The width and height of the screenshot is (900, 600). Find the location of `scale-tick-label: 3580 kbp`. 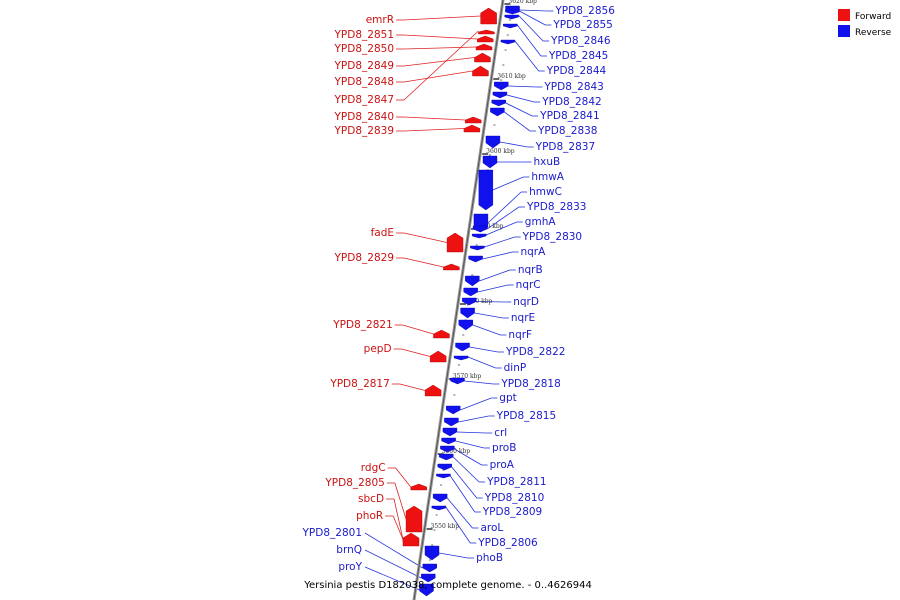

scale-tick-label: 3580 kbp is located at coordinates (478, 301).